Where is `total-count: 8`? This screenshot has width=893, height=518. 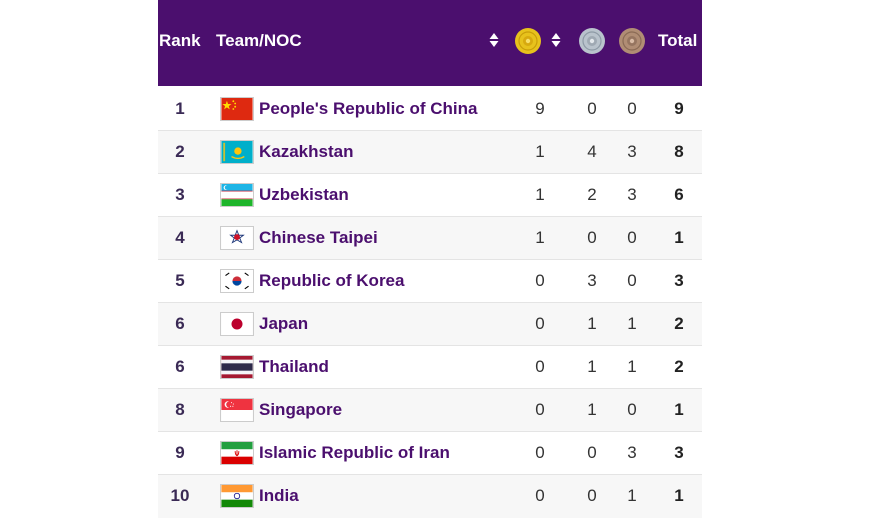 total-count: 8 is located at coordinates (679, 151).